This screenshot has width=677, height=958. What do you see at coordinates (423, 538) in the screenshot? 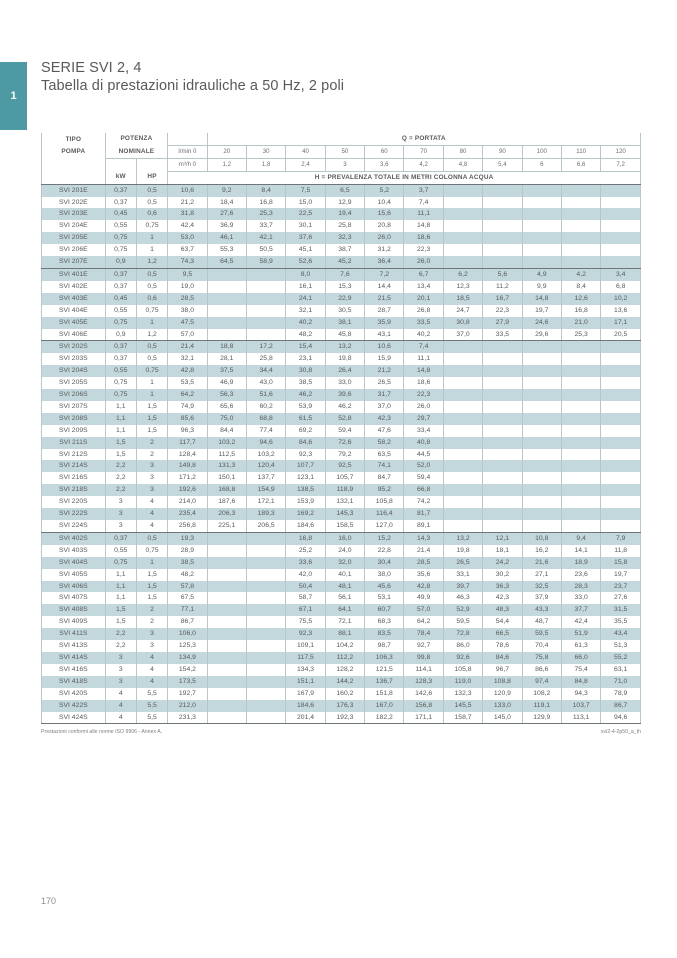
I see `cell-head-6: 14,3` at bounding box center [423, 538].